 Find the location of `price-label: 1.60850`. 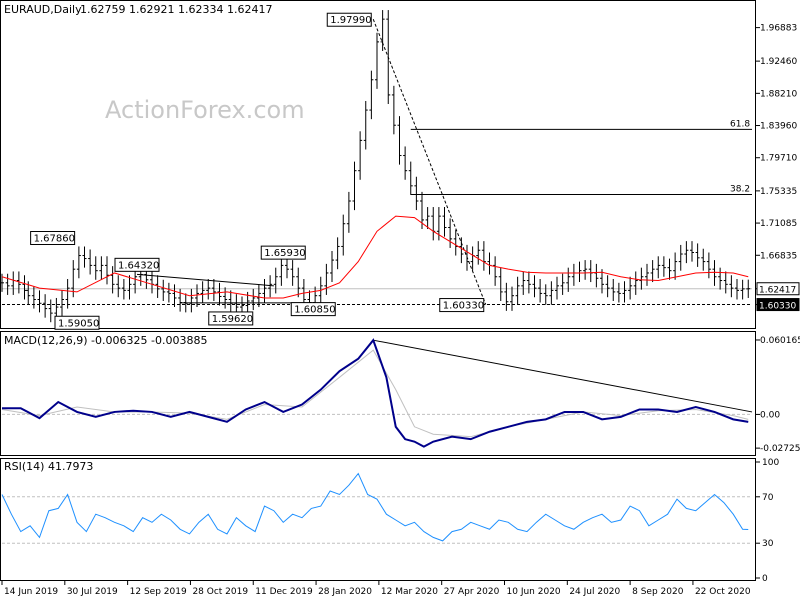

price-label: 1.60850 is located at coordinates (314, 310).